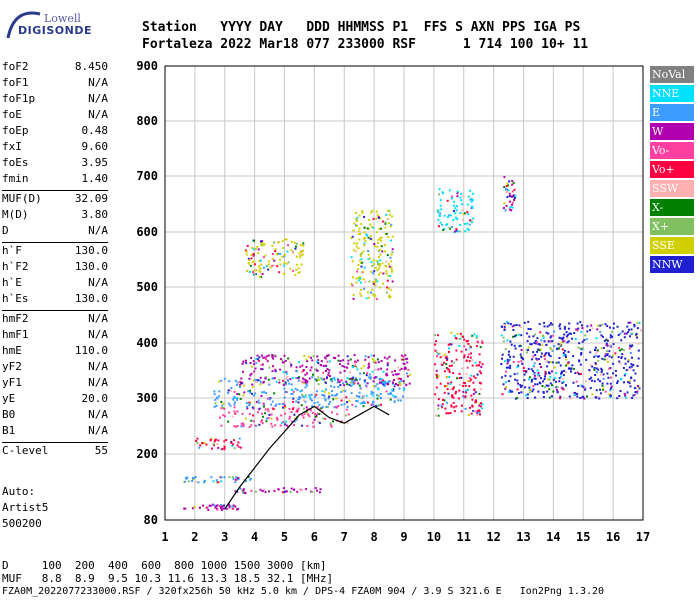 The height and width of the screenshot is (600, 700). What do you see at coordinates (64, 24) in the screenshot?
I see `digisonde-logo: Lowell DIGISONDE` at bounding box center [64, 24].